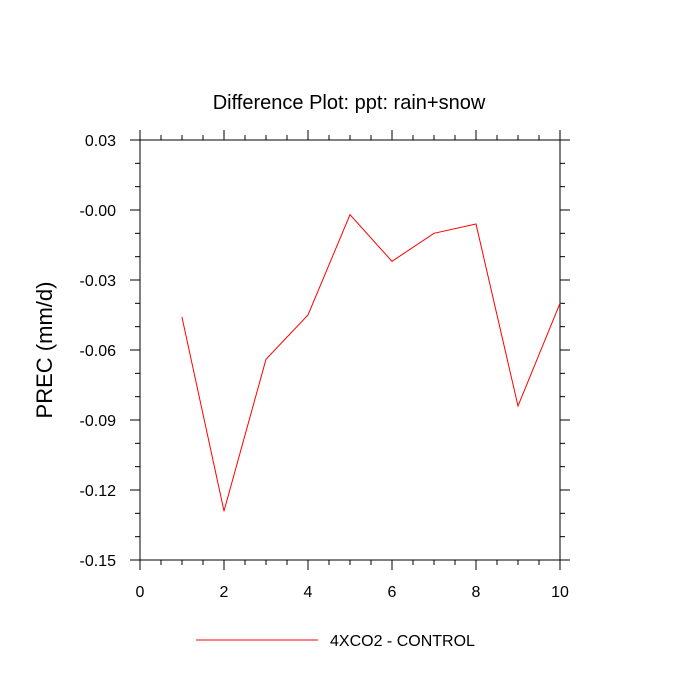 Image resolution: width=700 pixels, height=700 pixels. I want to click on x-tick-label: 0, so click(140, 592).